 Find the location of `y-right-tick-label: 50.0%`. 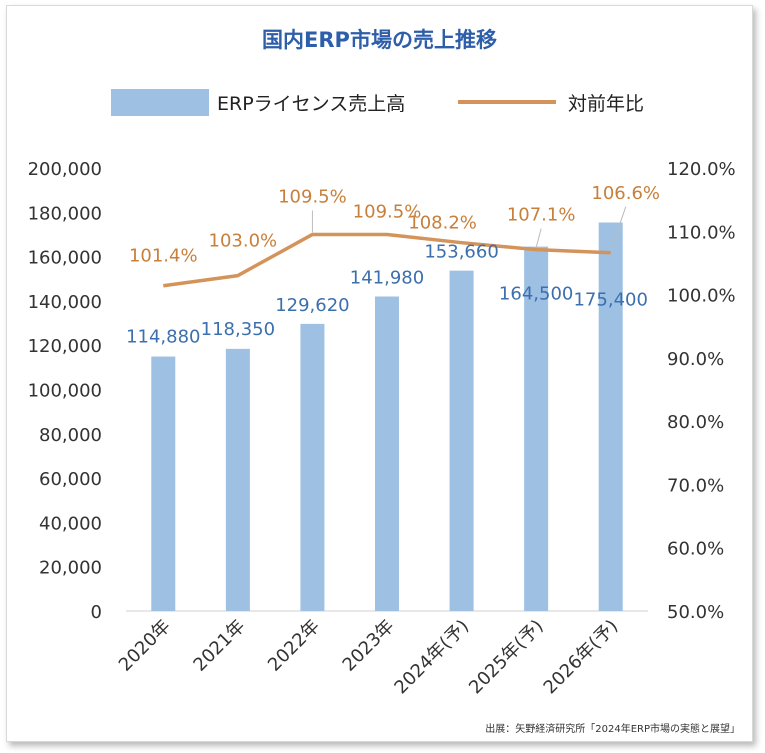

y-right-tick-label: 50.0% is located at coordinates (695, 612).